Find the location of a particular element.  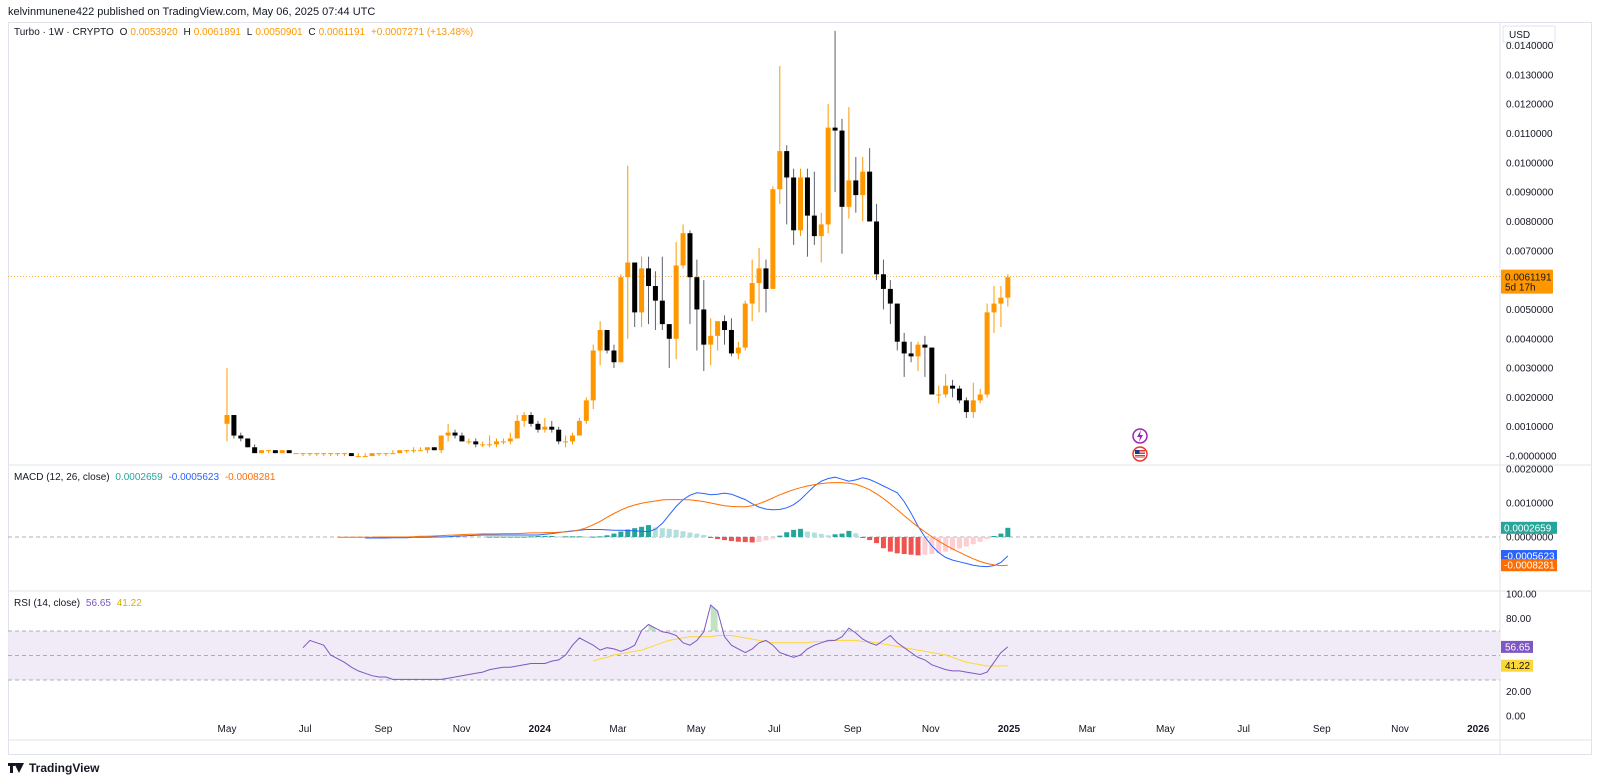

price-tick-label: 0.0030000 is located at coordinates (1530, 369).